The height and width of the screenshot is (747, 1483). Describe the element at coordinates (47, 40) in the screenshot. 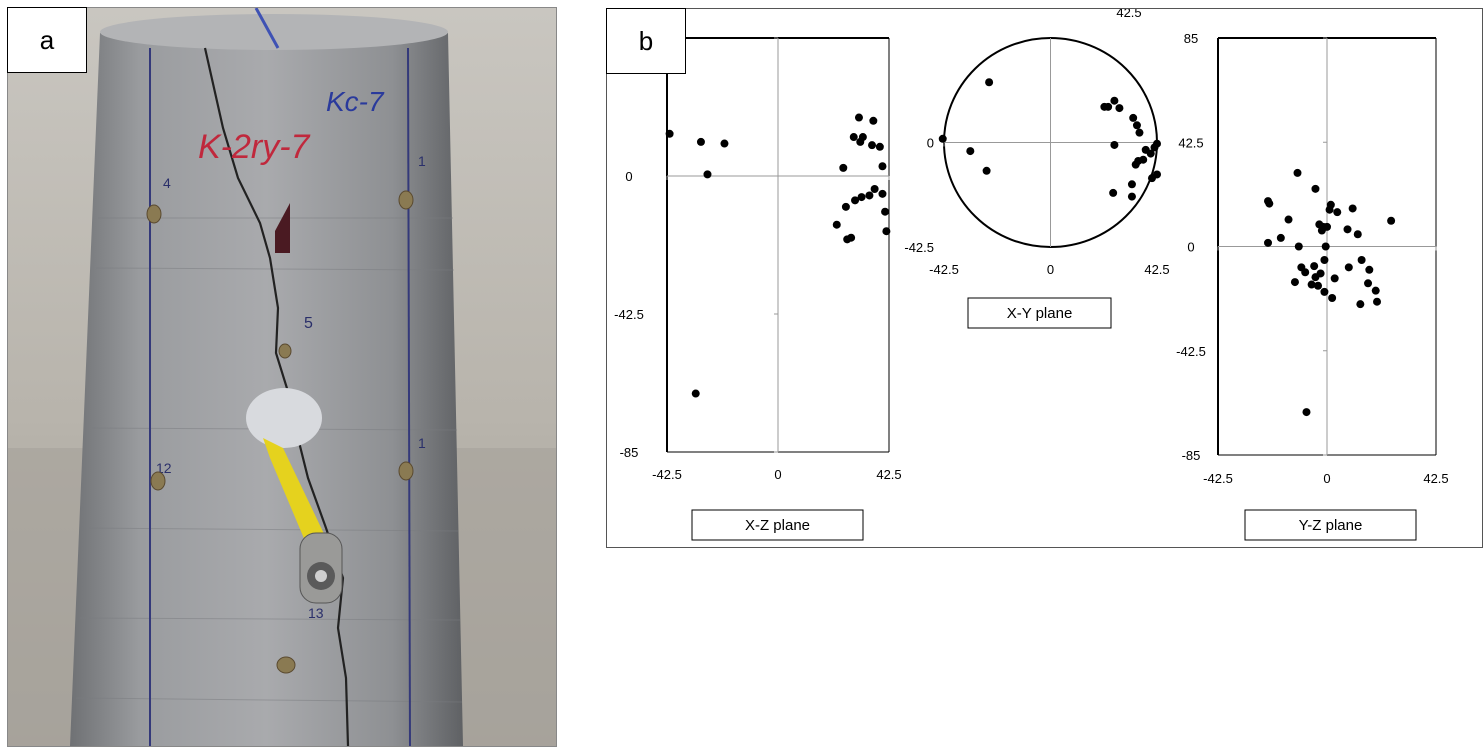

I see `panel-label-a: a` at that location.